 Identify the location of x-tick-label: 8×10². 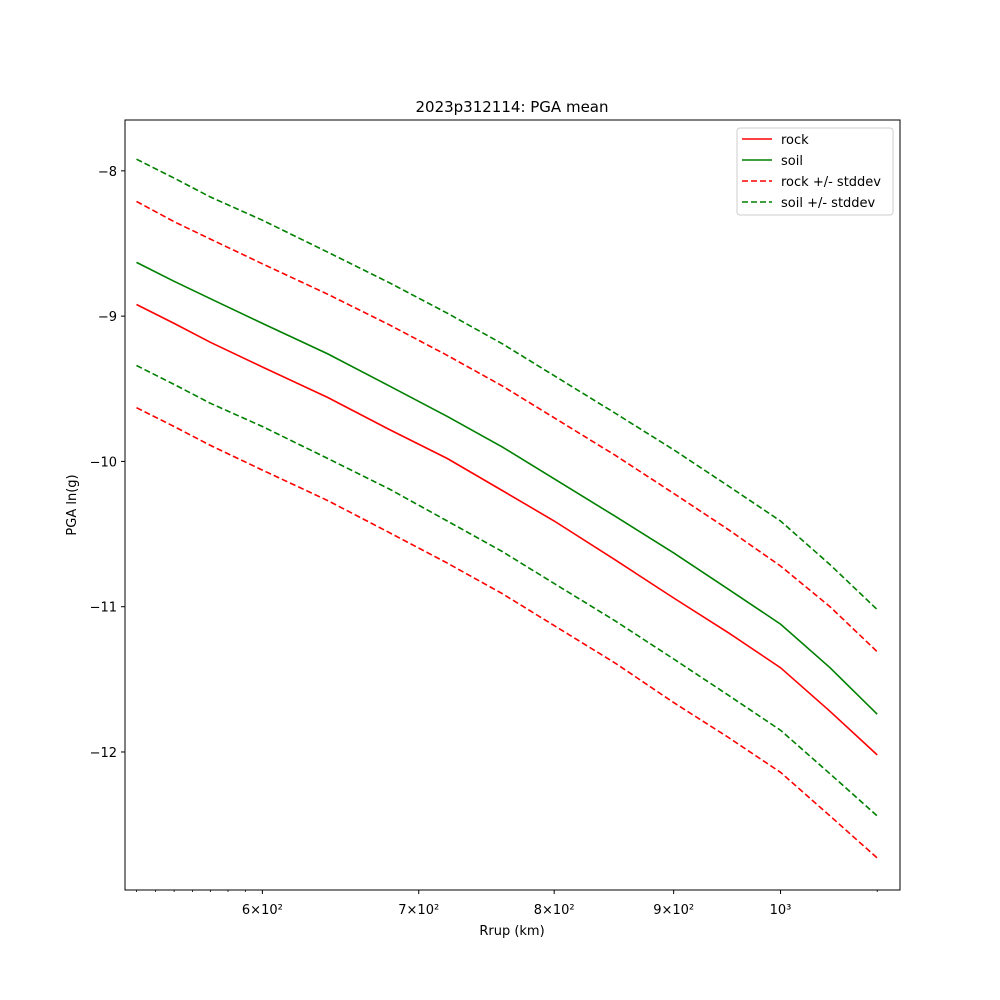
(554, 910).